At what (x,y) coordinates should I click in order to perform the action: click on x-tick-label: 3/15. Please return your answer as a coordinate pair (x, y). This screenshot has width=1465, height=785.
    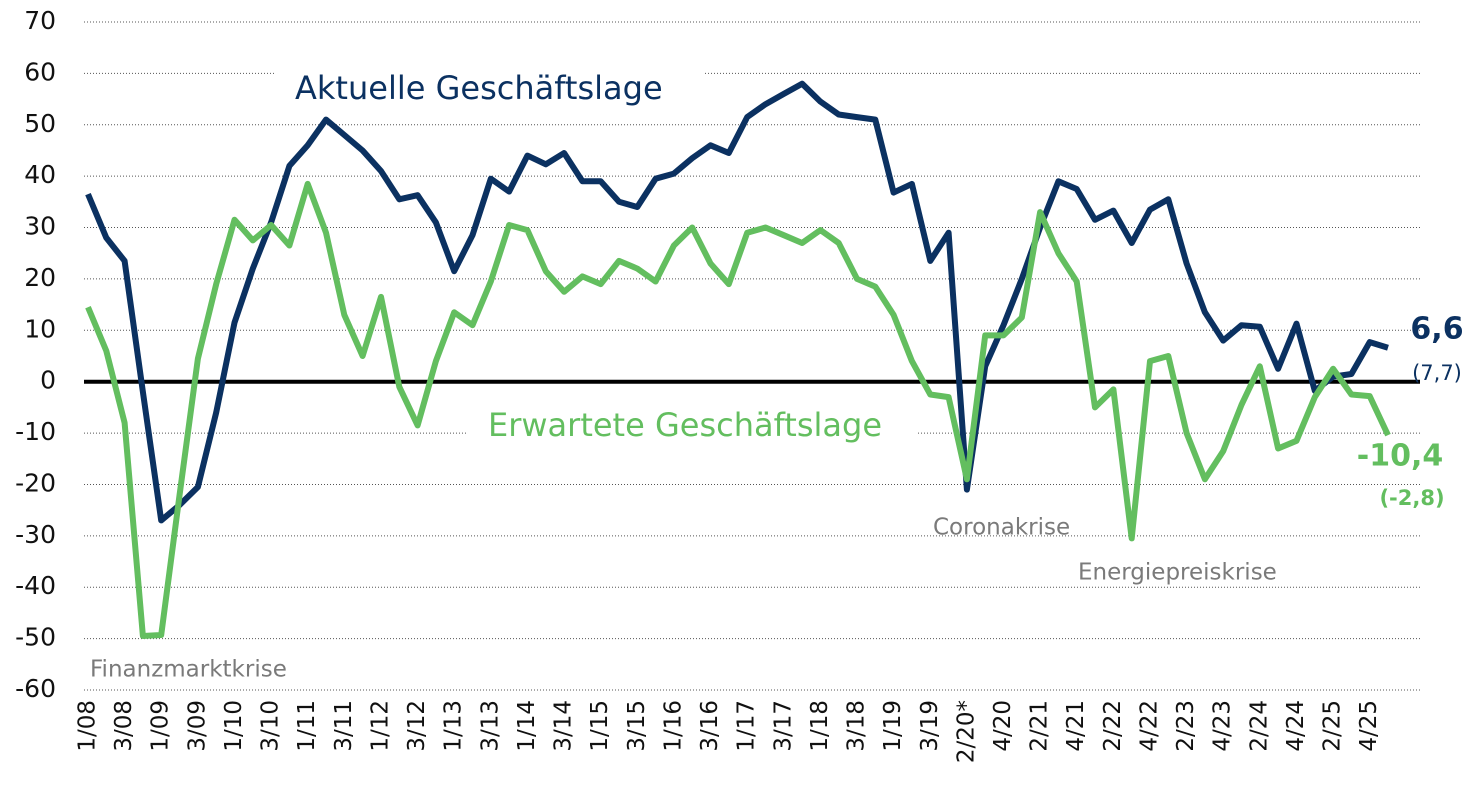
    Looking at the image, I should click on (637, 726).